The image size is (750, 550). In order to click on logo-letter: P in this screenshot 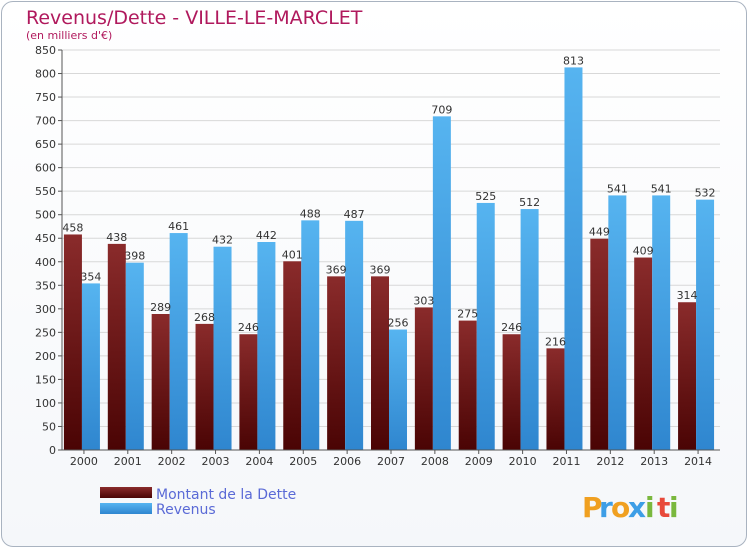, I will do `click(592, 507)`.